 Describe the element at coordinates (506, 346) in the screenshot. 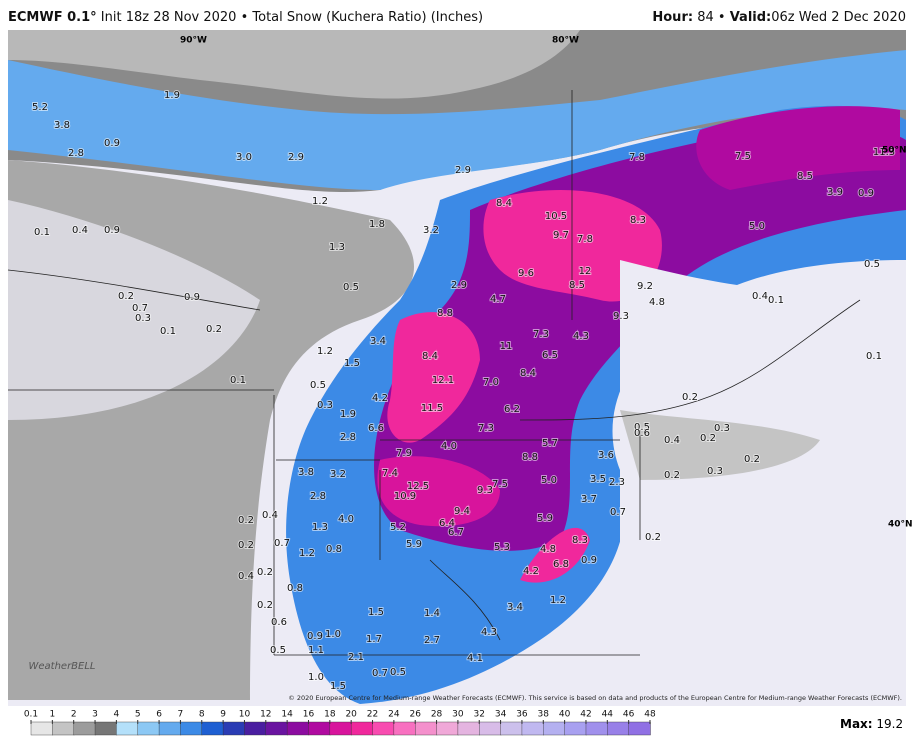

I see `snow-label: 11` at that location.